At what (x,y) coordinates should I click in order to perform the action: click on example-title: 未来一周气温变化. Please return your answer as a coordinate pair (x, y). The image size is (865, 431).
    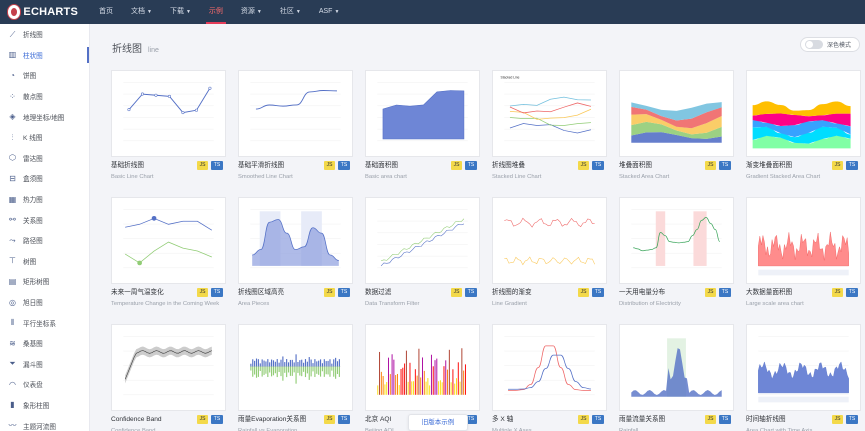
    Looking at the image, I should click on (137, 292).